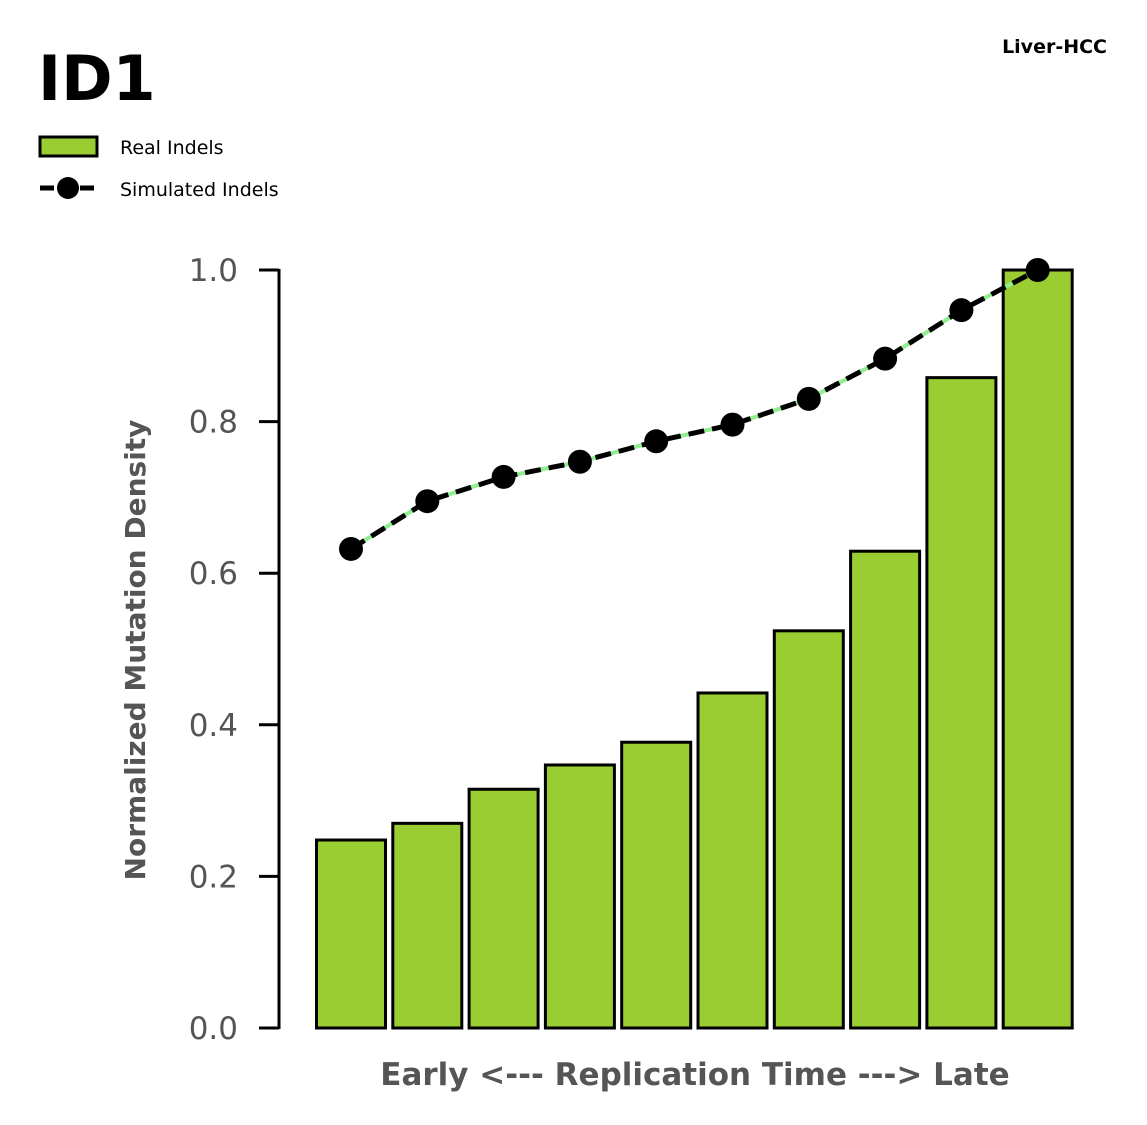 The image size is (1147, 1125). Describe the element at coordinates (158, 168) in the screenshot. I see `legend: Real Indels Simulated Indels` at that location.